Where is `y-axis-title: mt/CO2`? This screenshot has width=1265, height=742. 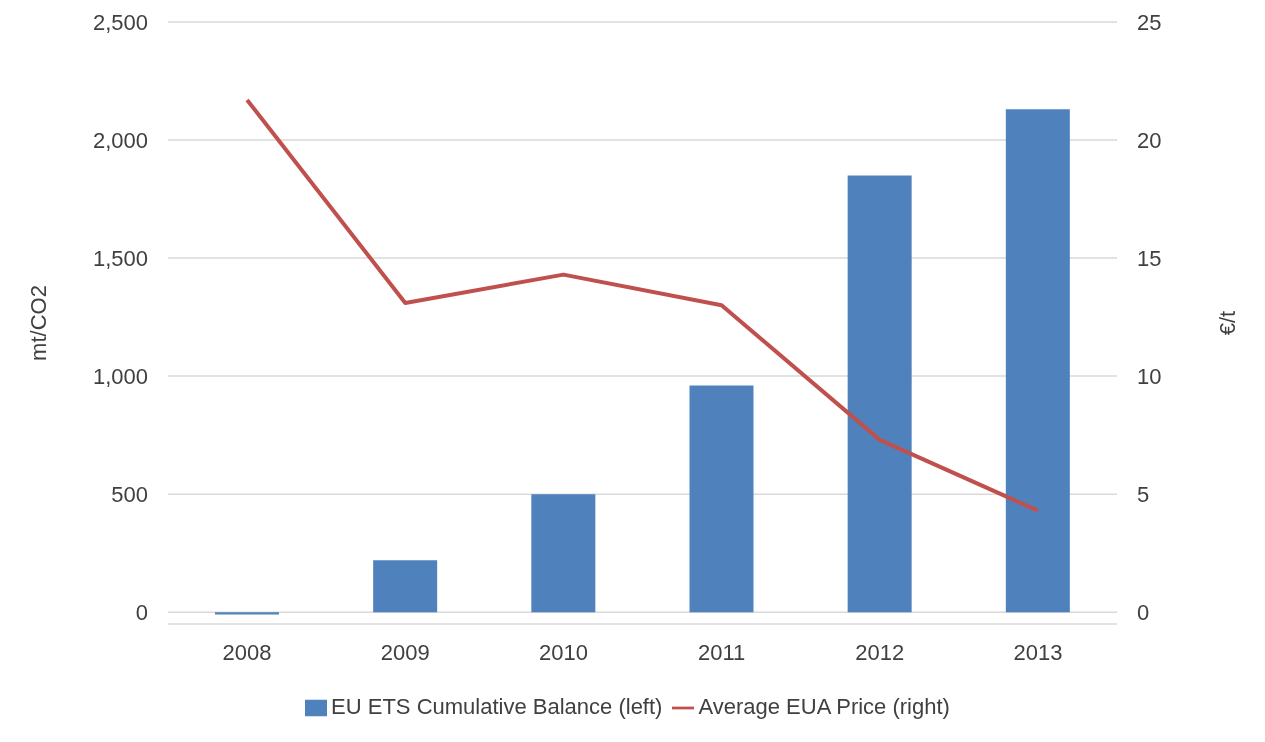
y-axis-title: mt/CO2 is located at coordinates (38, 323).